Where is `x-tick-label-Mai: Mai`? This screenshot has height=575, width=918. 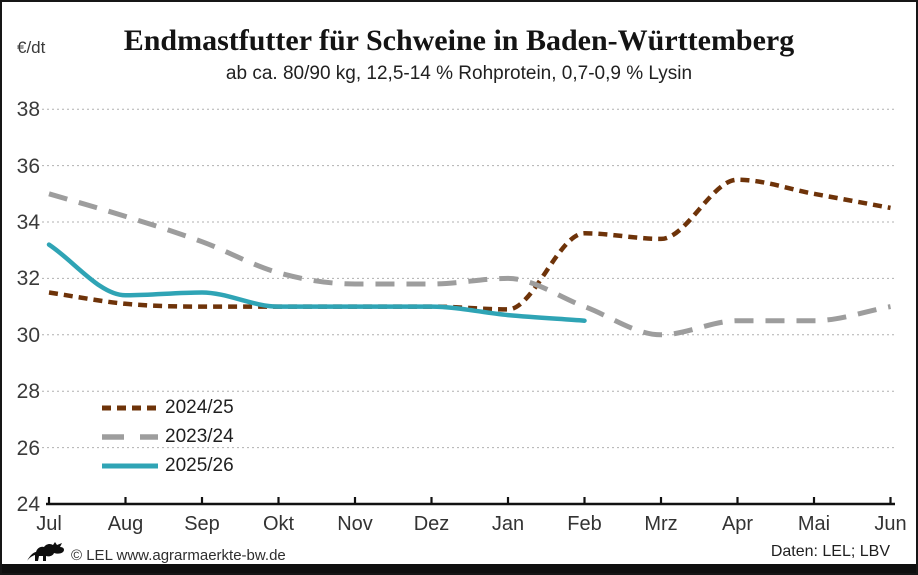 x-tick-label-Mai: Mai is located at coordinates (814, 524).